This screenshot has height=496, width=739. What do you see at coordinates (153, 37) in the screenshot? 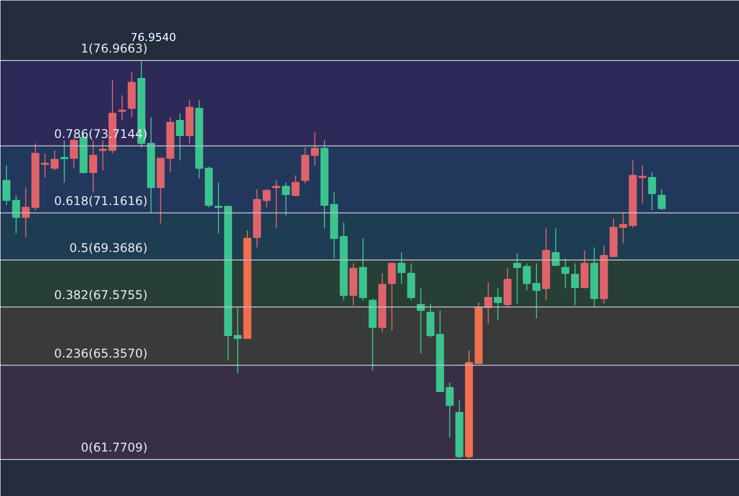
I see `annotation: 76.9540` at bounding box center [153, 37].